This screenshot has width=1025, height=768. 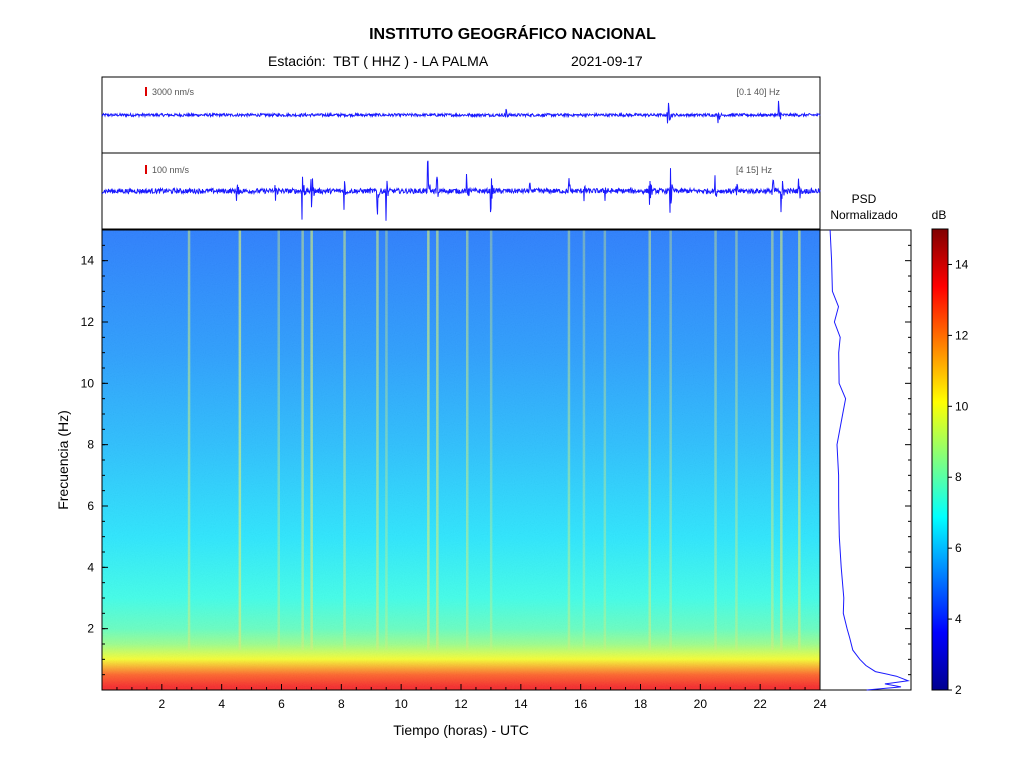 What do you see at coordinates (962, 264) in the screenshot?
I see `colorbar-tick-label: 14` at bounding box center [962, 264].